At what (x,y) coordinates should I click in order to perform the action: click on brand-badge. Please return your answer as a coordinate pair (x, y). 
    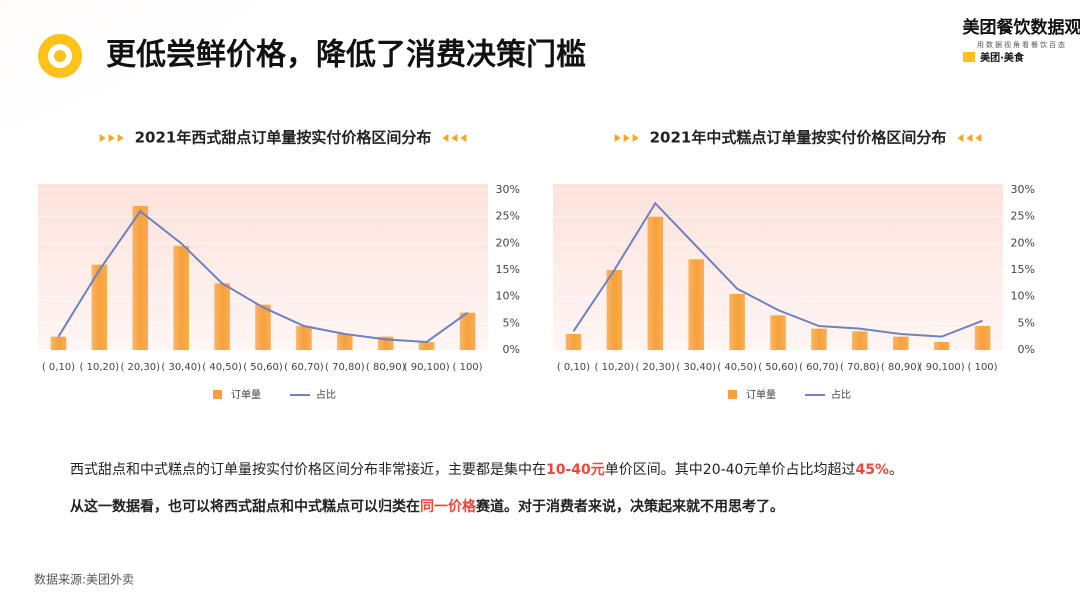
    Looking at the image, I should click on (969, 57).